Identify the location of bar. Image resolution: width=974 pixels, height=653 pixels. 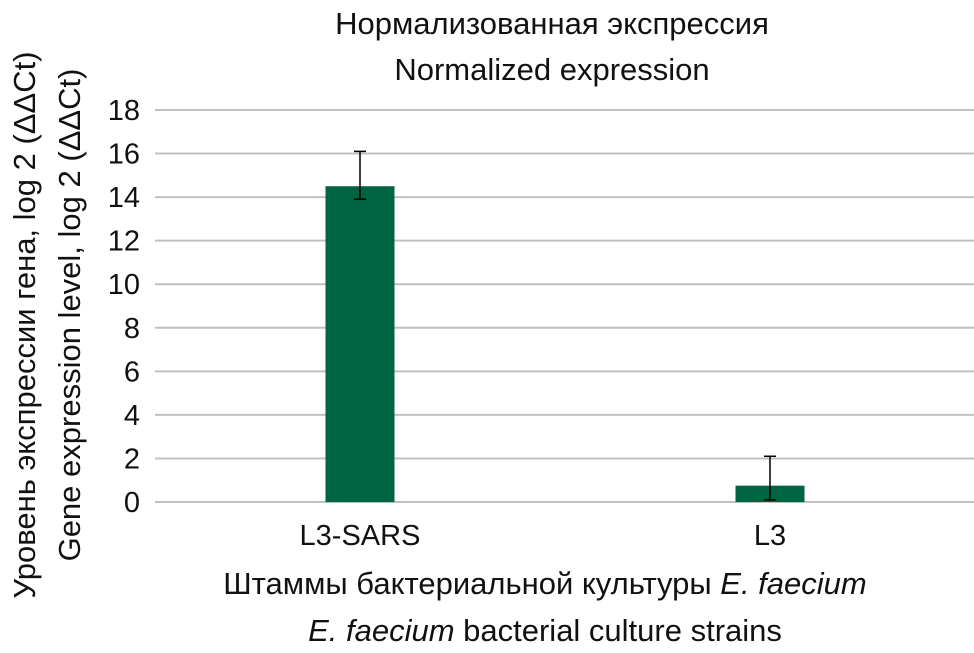
(360, 344).